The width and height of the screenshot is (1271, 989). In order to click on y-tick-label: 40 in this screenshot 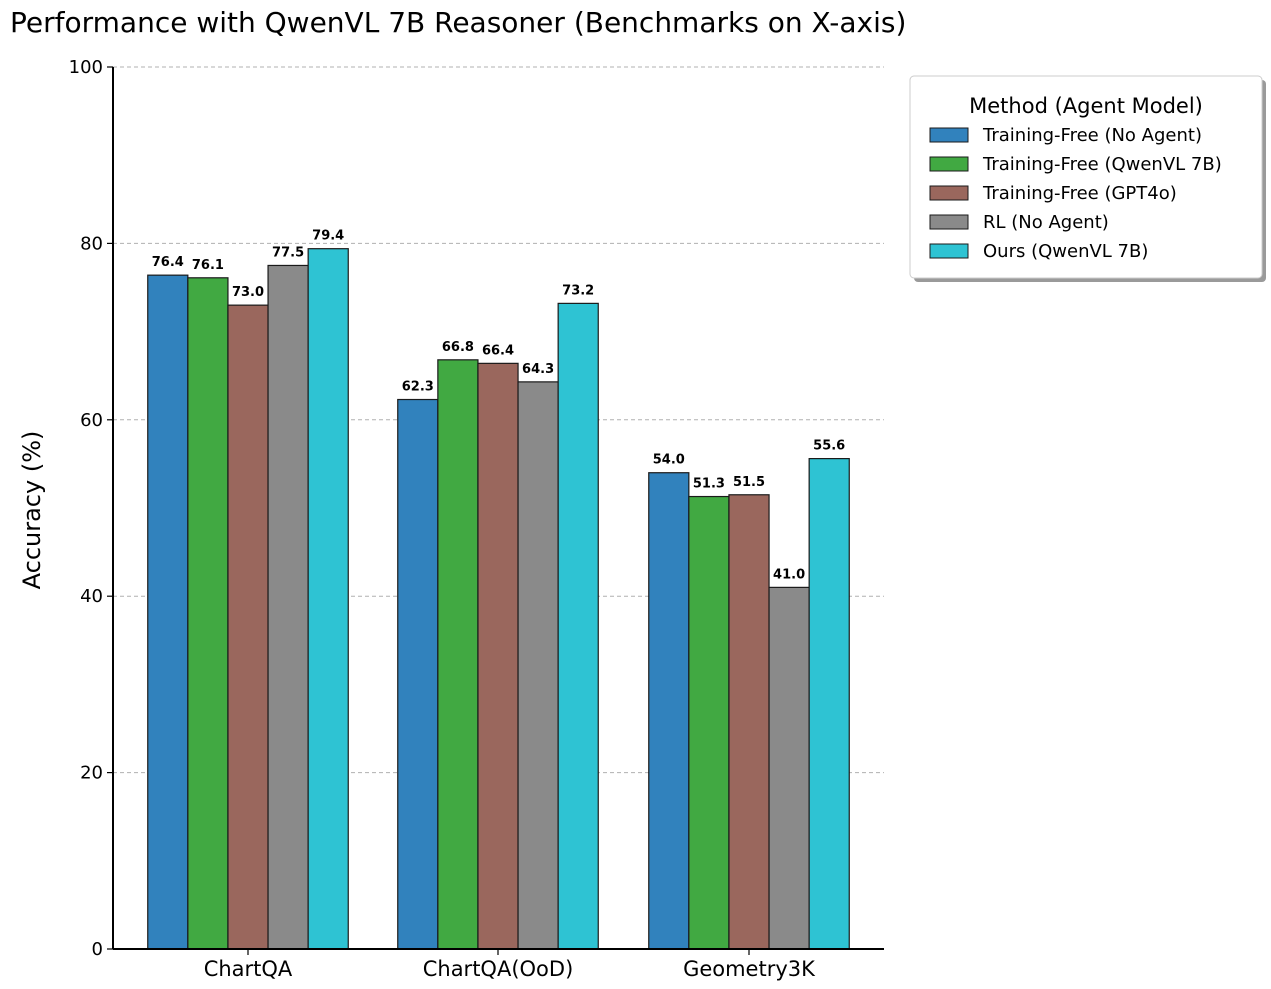, I will do `click(91, 596)`.